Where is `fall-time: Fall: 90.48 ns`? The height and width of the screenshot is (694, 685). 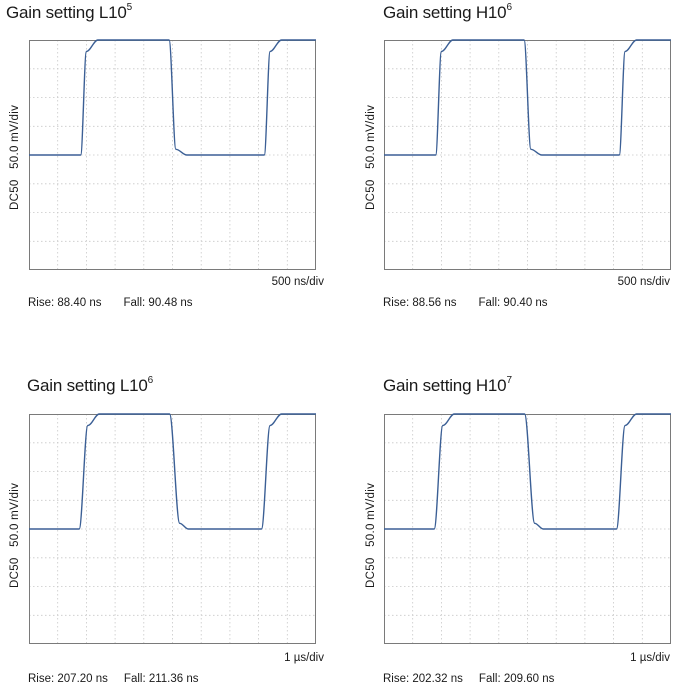 fall-time: Fall: 90.48 ns is located at coordinates (158, 303).